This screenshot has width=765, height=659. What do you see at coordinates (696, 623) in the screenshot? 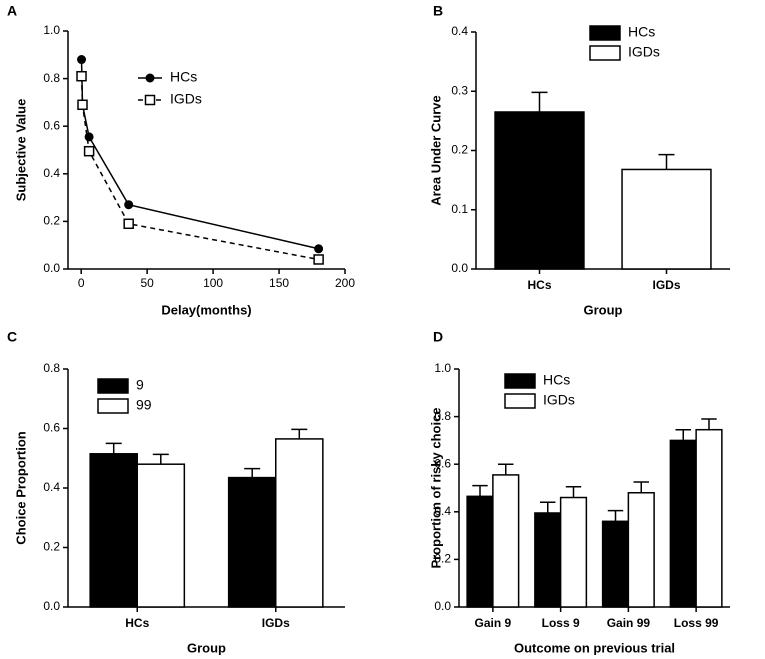
I see `x-tick-label: Loss 99` at bounding box center [696, 623].